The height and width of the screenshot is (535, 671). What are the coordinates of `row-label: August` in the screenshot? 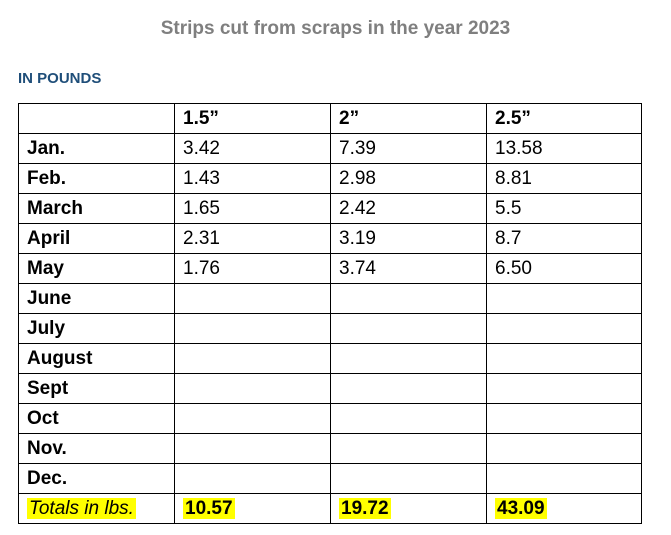 It's located at (96, 358).